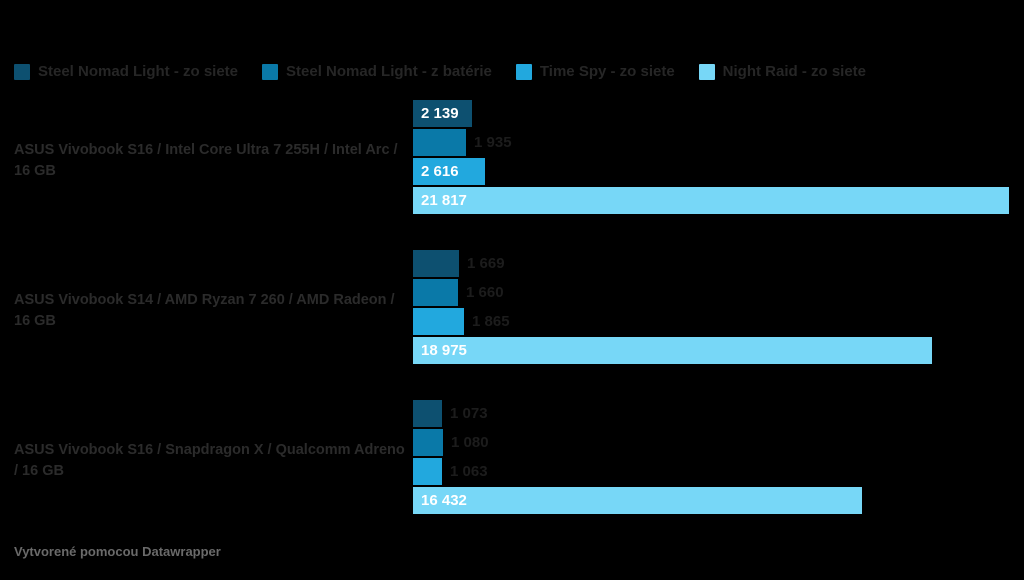 The image size is (1024, 580). I want to click on bar-group-bars: 2 139 1 935 2 616 21 817, so click(718, 164).